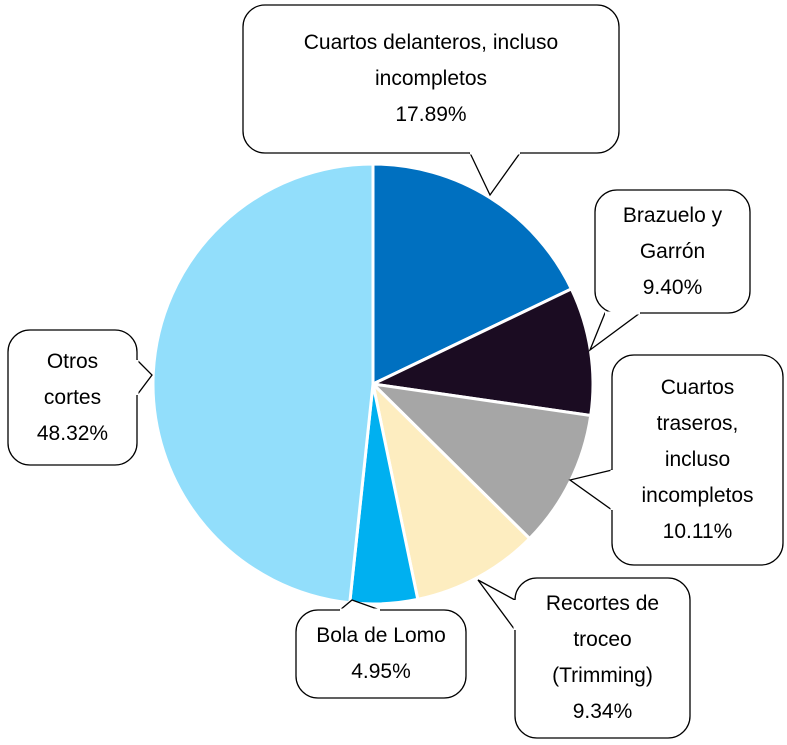 The width and height of the screenshot is (787, 745). I want to click on category-label: Recortes de troceo (Trimming), so click(602, 639).